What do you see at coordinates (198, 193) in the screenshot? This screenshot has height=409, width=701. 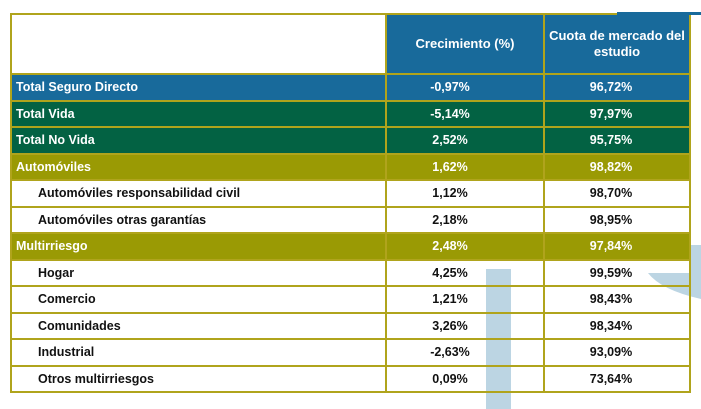 I see `row-label: Automóviles responsabilidad civil` at bounding box center [198, 193].